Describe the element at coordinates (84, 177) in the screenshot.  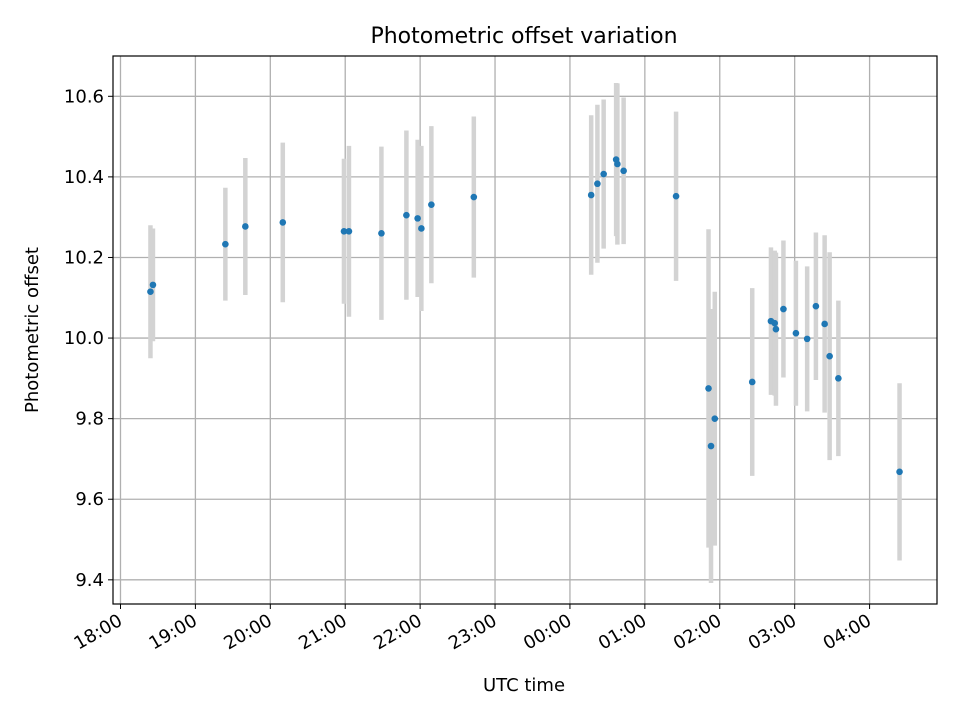
I see `y-tick-label: 10.4` at that location.